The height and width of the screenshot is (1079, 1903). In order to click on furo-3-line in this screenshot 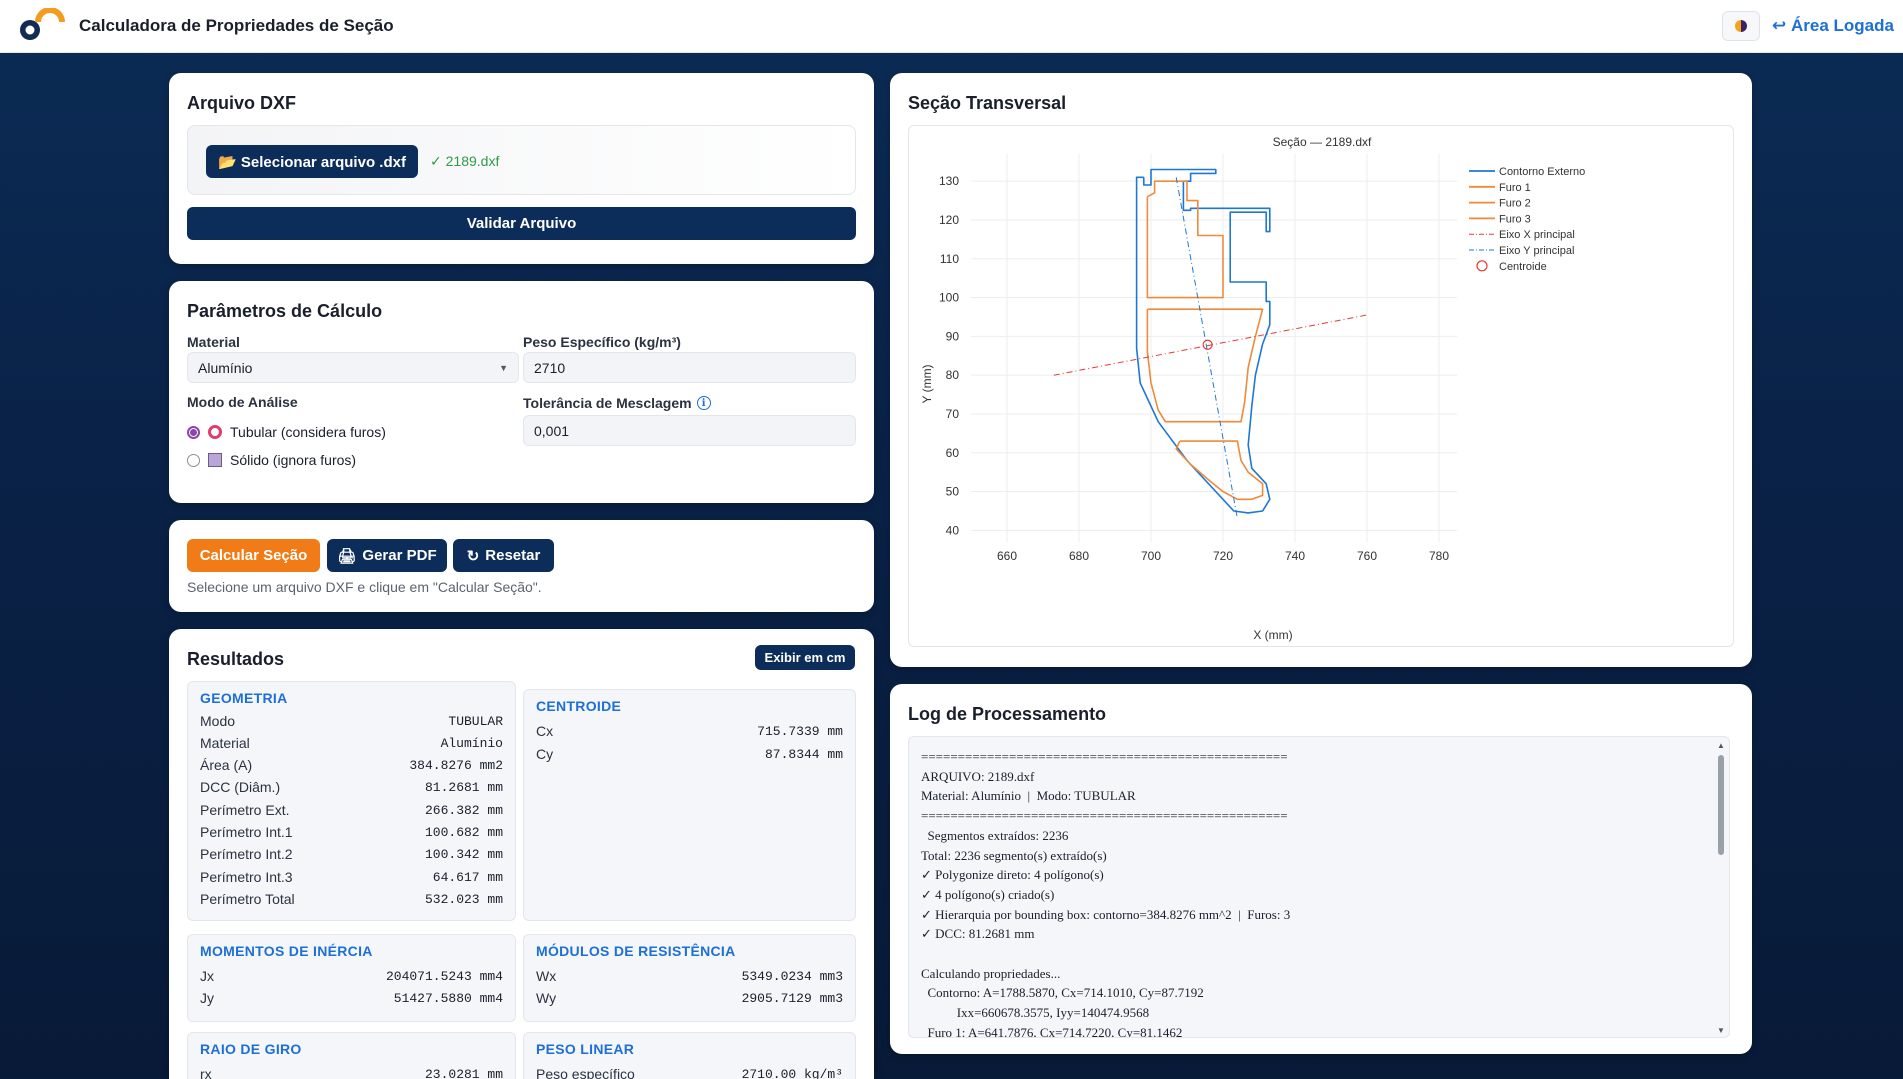, I will do `click(1219, 470)`.